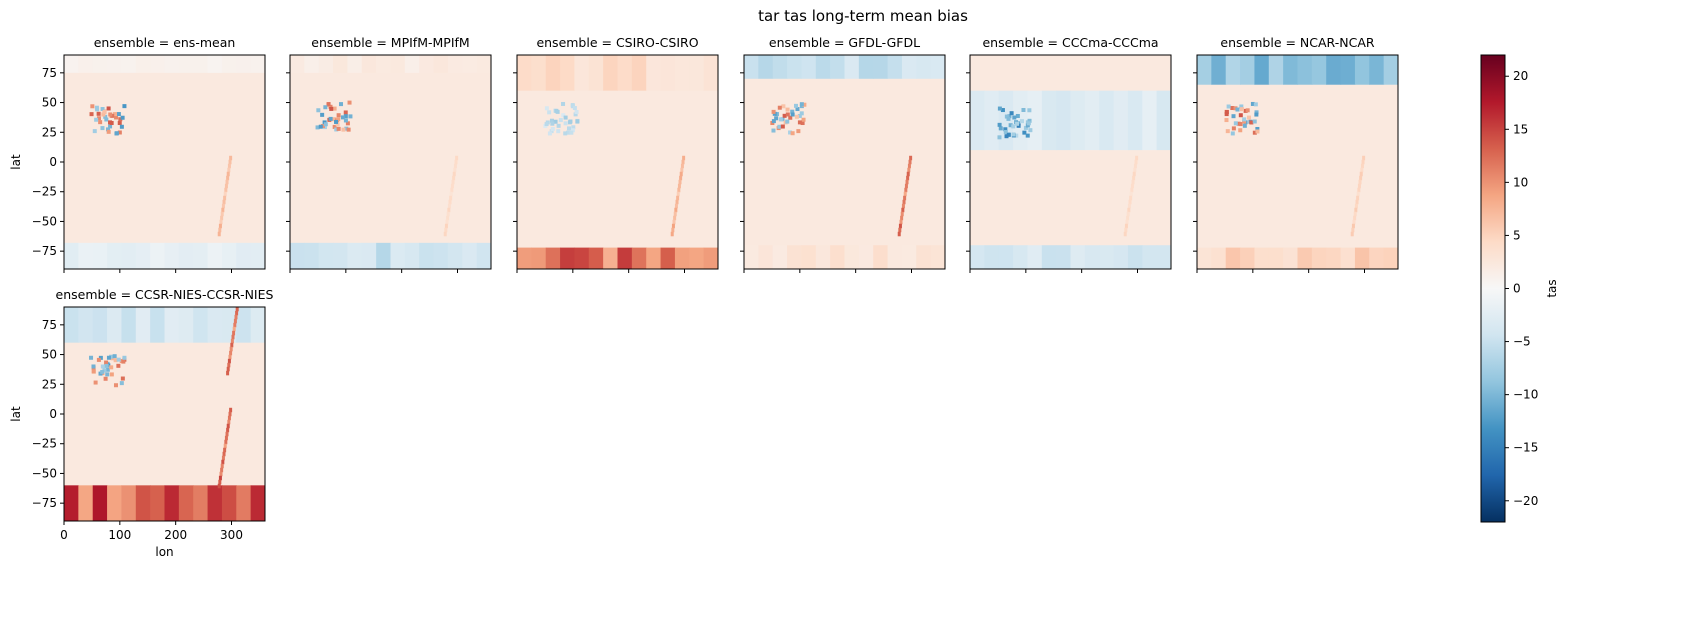 The height and width of the screenshot is (620, 1702). I want to click on figure-title: tar tas long-term mean bias, so click(863, 16).